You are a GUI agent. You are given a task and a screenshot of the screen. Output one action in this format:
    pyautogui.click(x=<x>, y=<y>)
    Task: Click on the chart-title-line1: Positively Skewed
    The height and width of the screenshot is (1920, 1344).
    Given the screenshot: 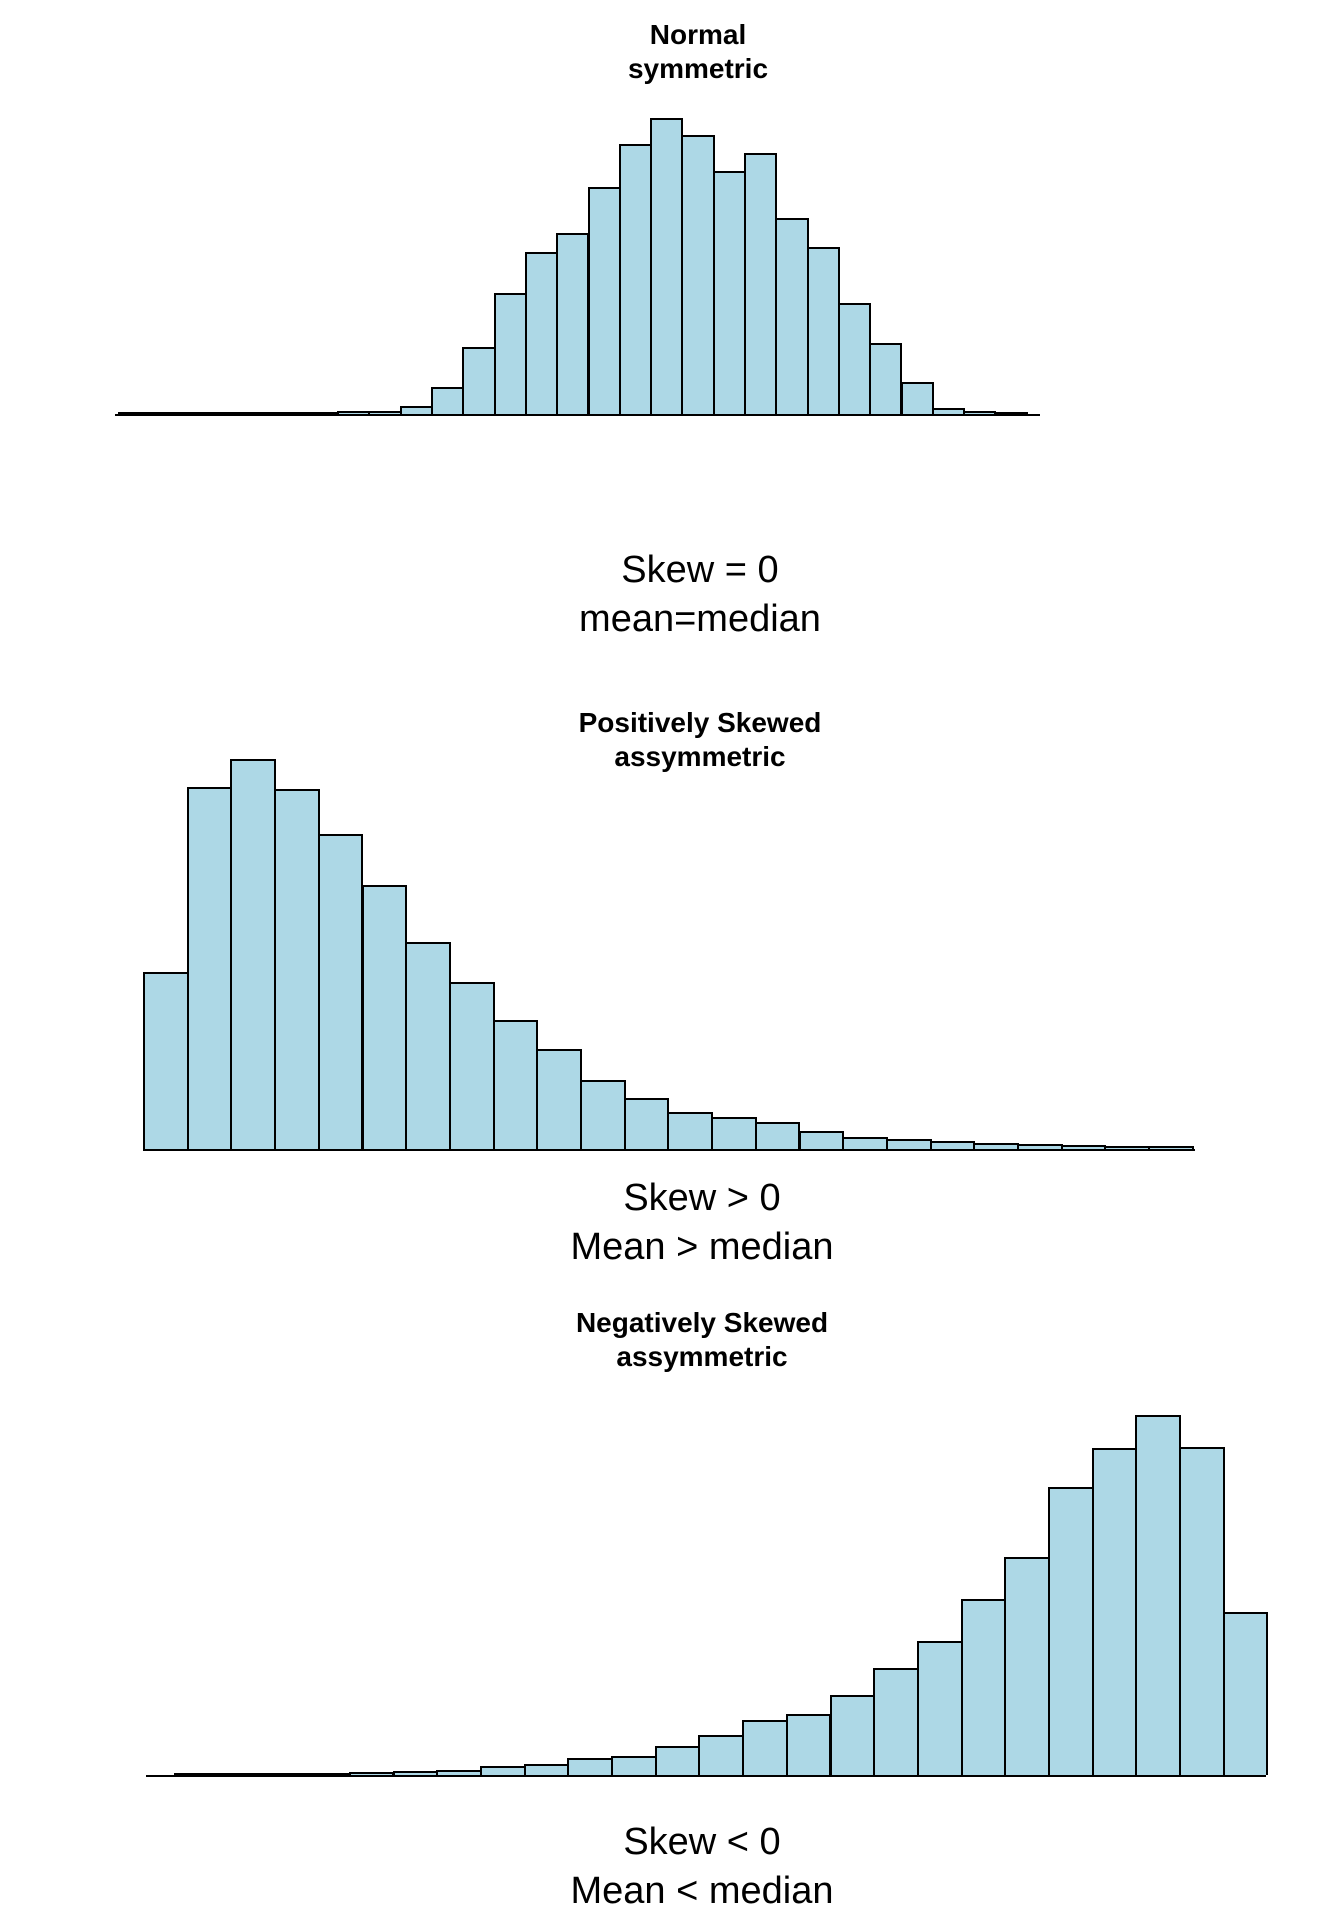 What is the action you would take?
    pyautogui.click(x=700, y=722)
    